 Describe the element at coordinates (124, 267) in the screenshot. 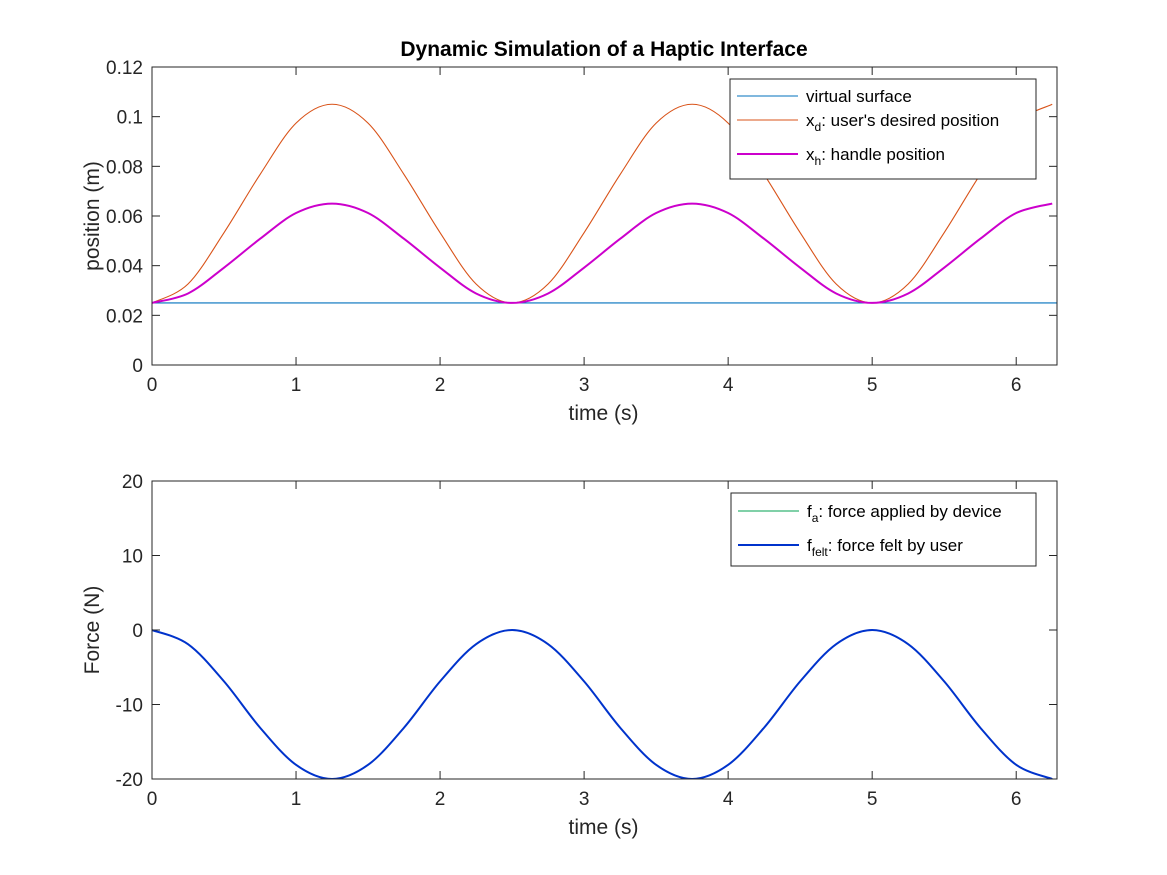

I see `y-tick-label: 0.04` at that location.